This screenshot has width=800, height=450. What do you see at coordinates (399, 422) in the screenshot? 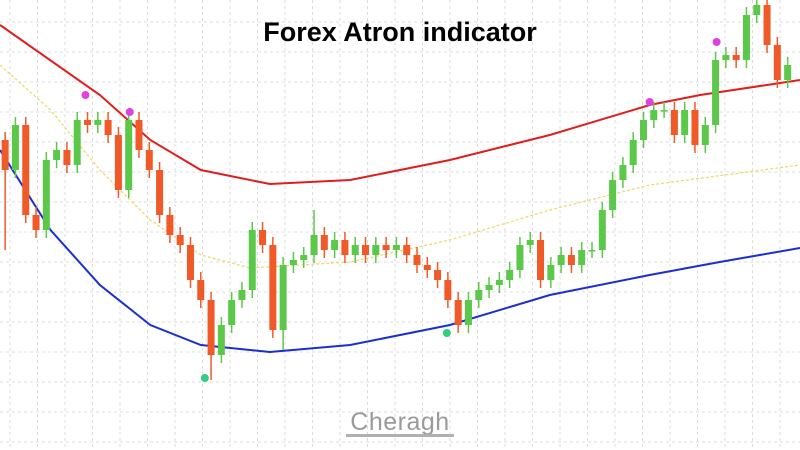
I see `watermark: Cheragh` at bounding box center [399, 422].